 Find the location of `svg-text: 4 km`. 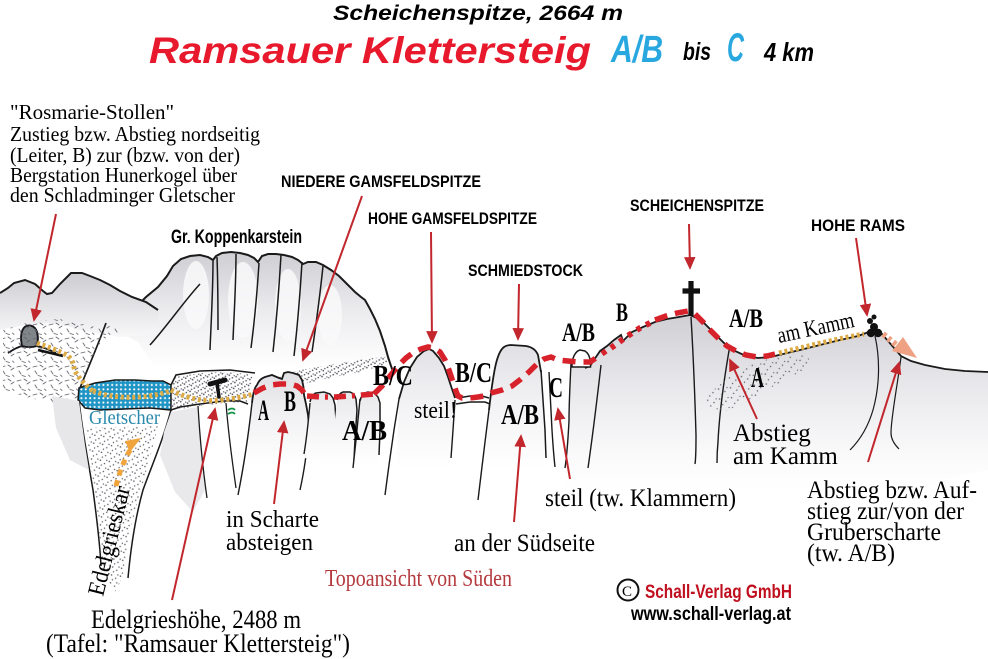

svg-text: 4 km is located at coordinates (788, 52).